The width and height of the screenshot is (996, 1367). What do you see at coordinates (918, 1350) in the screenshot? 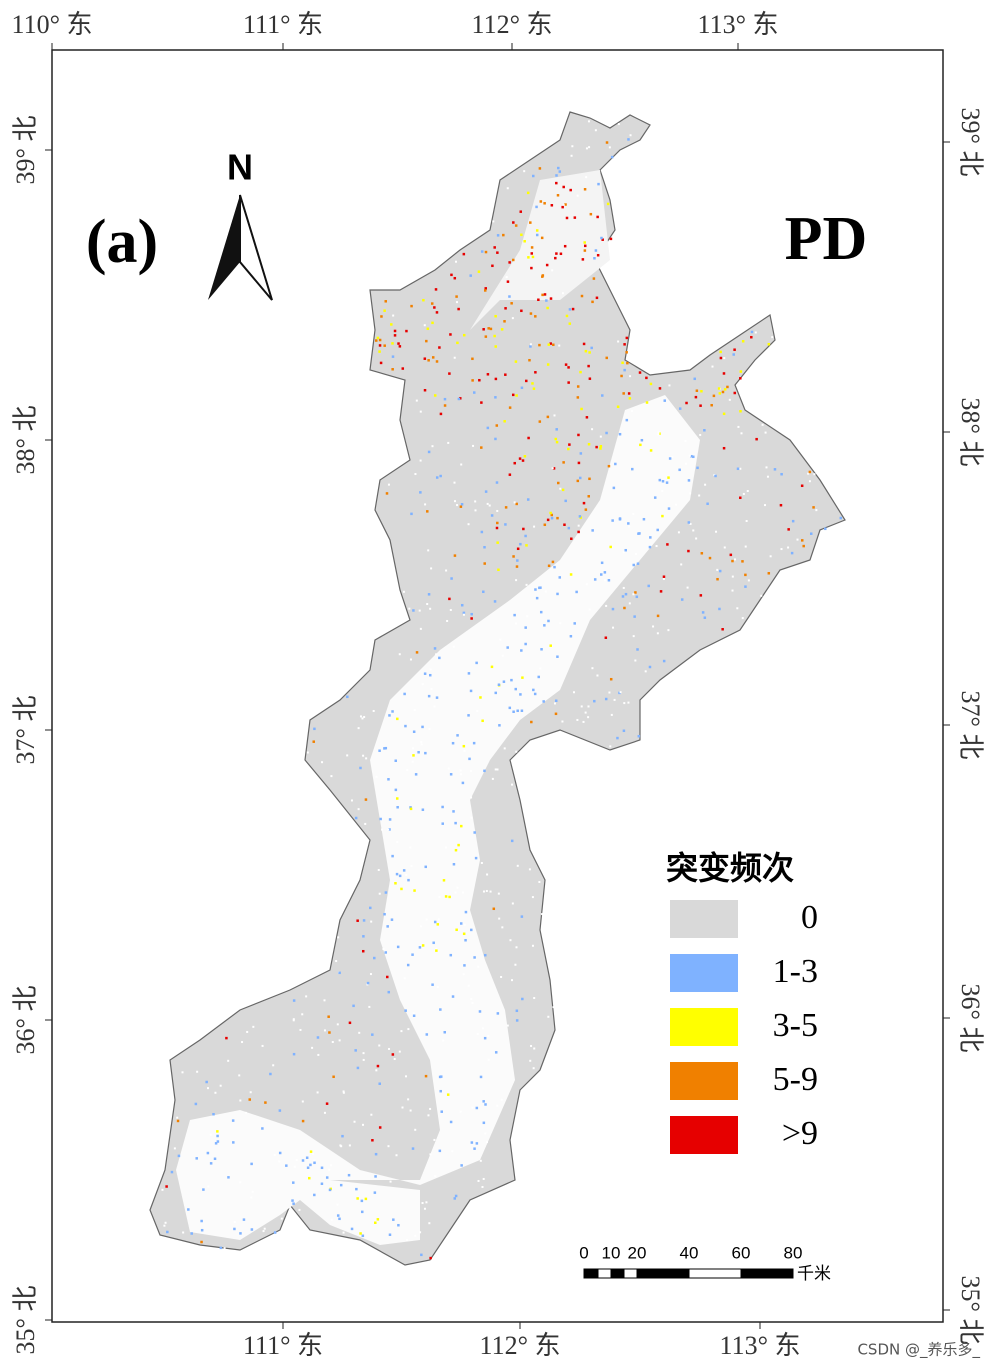
I see `watermark: CSDN @_养乐多_` at bounding box center [918, 1350].